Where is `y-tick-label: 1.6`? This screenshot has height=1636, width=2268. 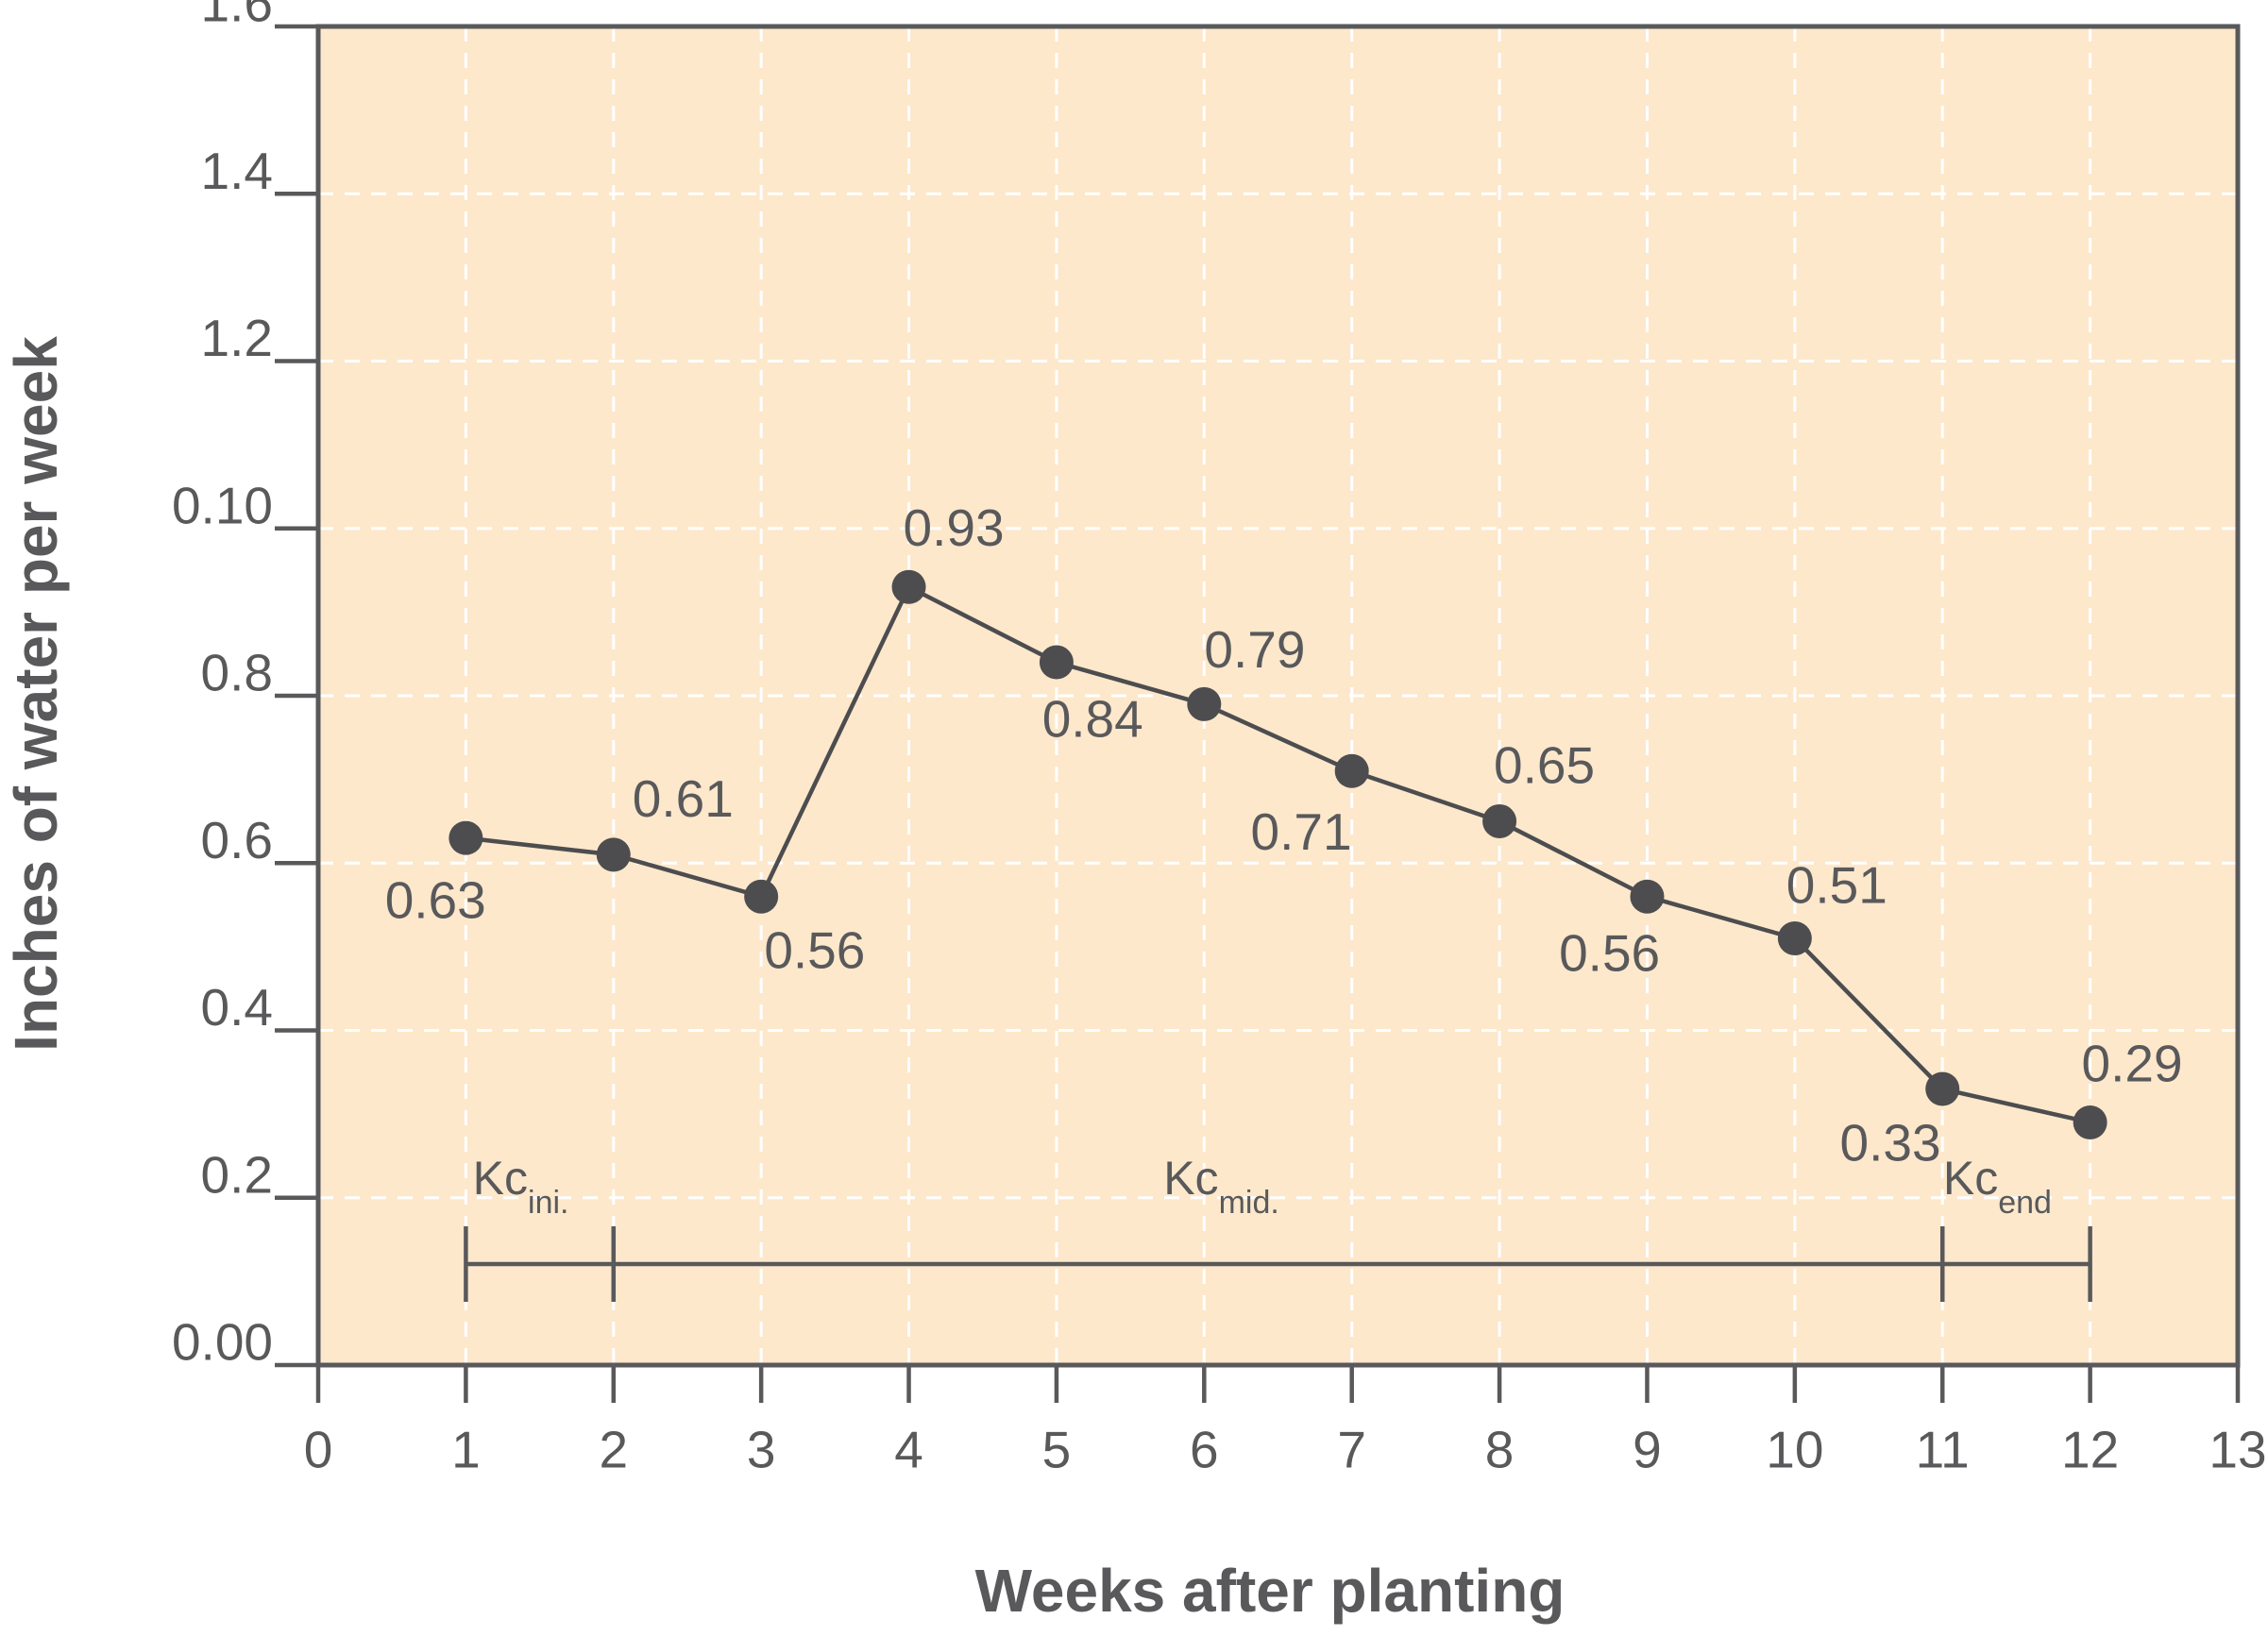 y-tick-label: 1.6 is located at coordinates (237, 16).